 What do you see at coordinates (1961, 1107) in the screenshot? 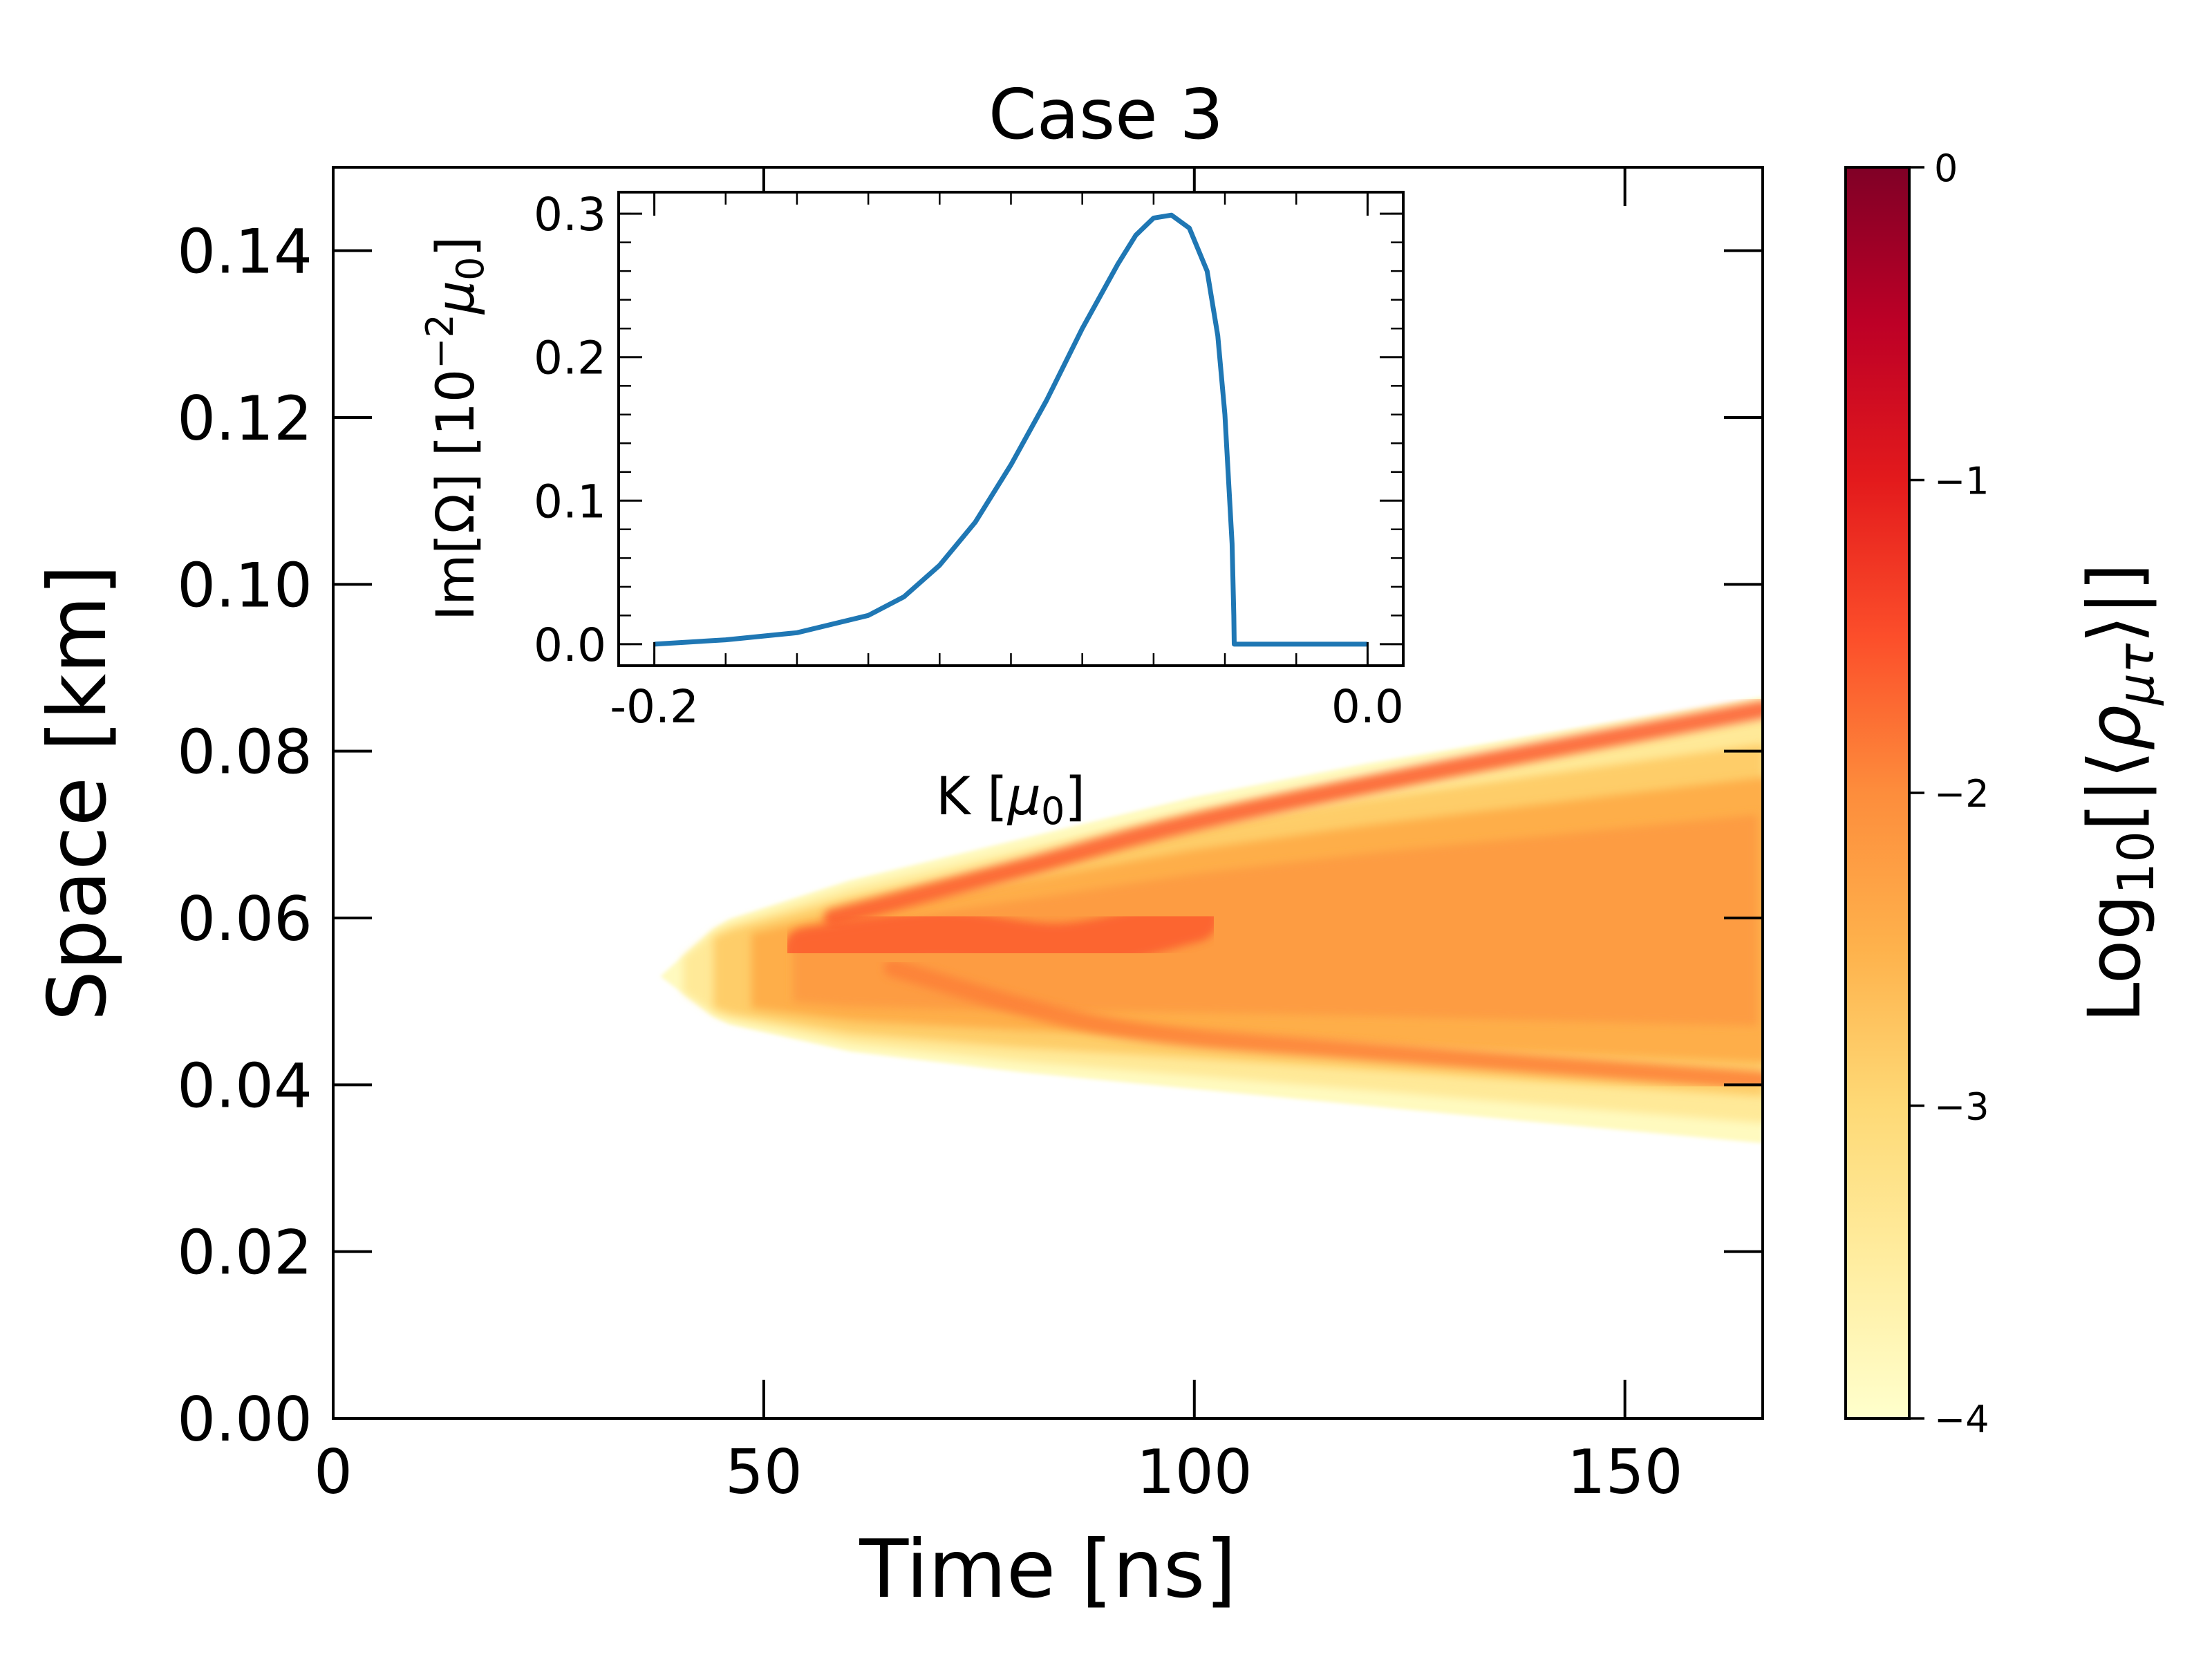
I see `colorbar-tick-label: −3` at bounding box center [1961, 1107].